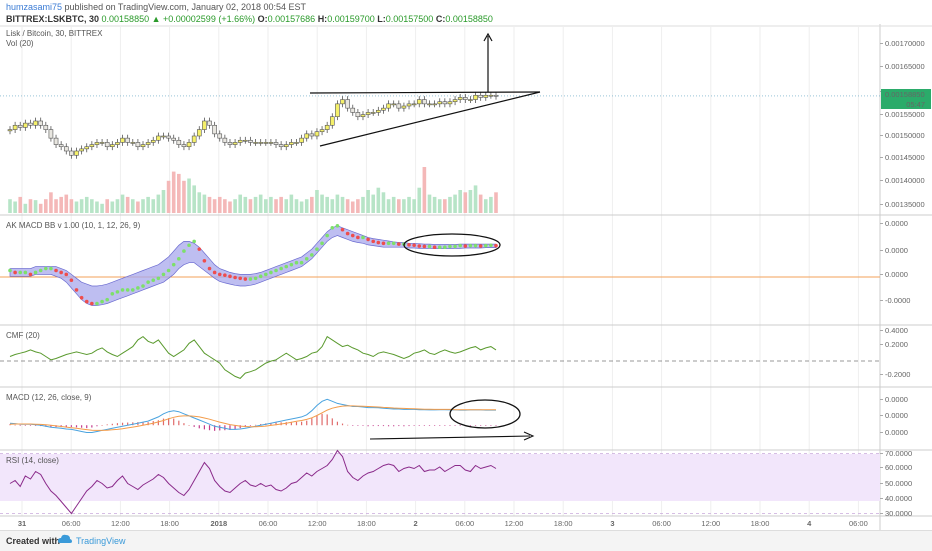 The image size is (932, 551). Describe the element at coordinates (896, 432) in the screenshot. I see `y-tick-label-3-2: 0.0000` at that location.